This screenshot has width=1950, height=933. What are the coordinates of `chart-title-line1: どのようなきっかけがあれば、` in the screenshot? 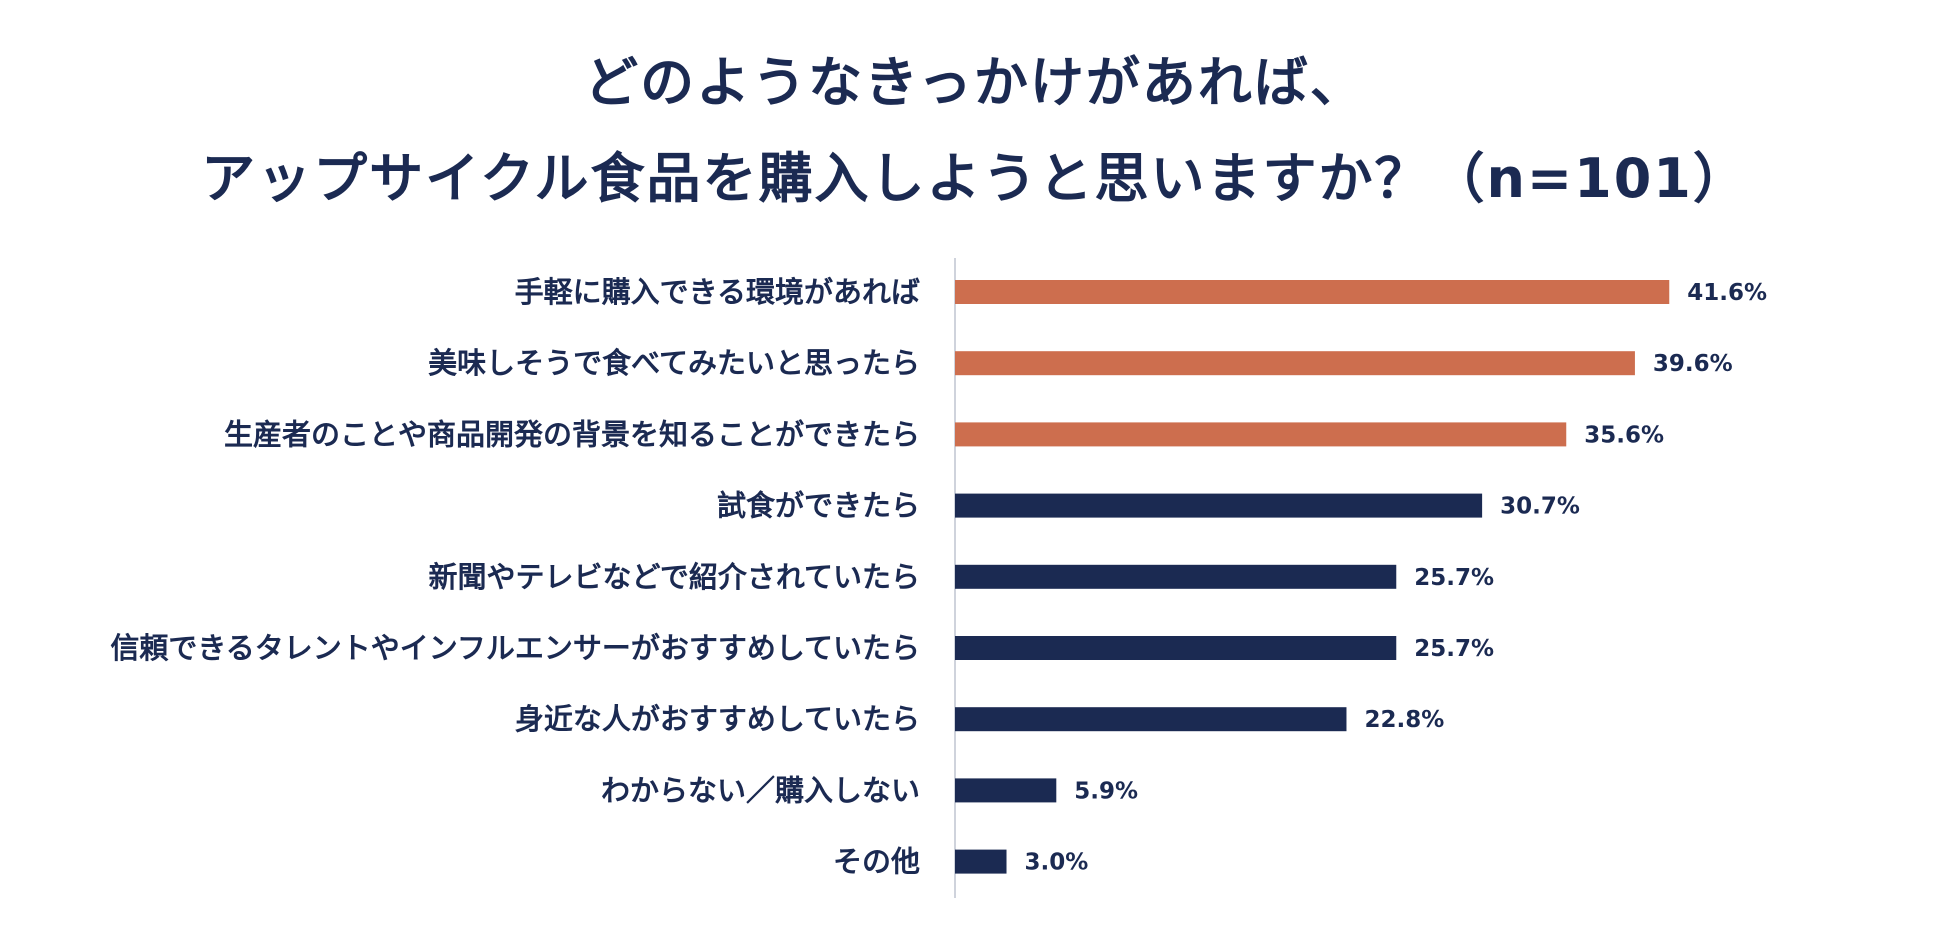 It's located at (975, 82).